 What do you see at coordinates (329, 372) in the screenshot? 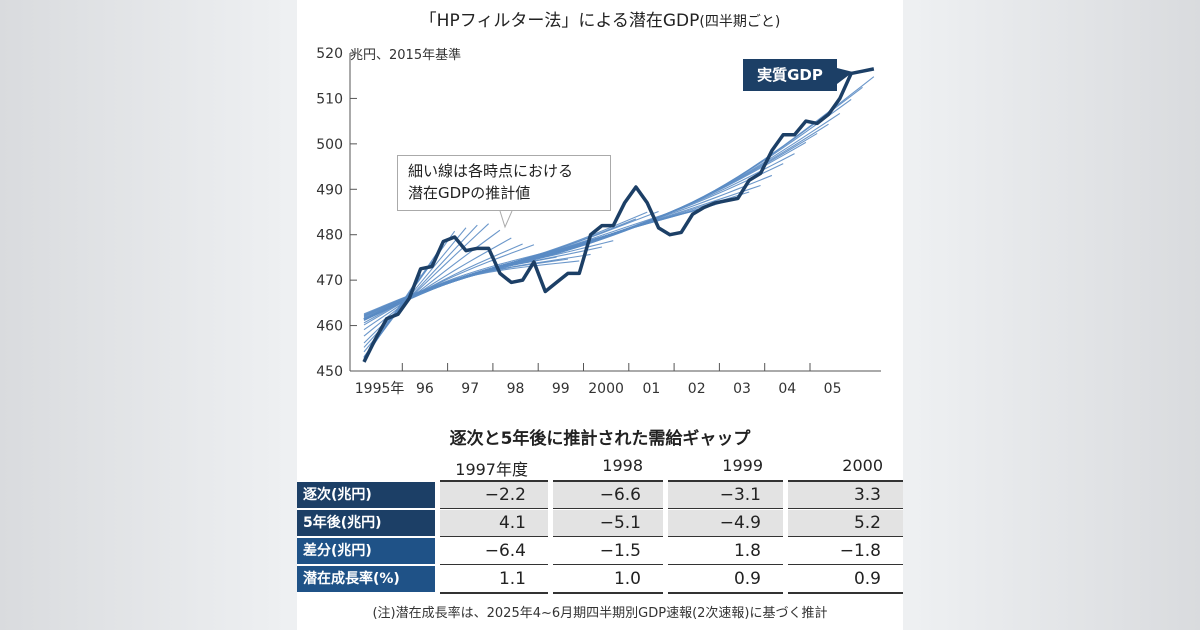
I see `y-tick-label: 450` at bounding box center [329, 372].